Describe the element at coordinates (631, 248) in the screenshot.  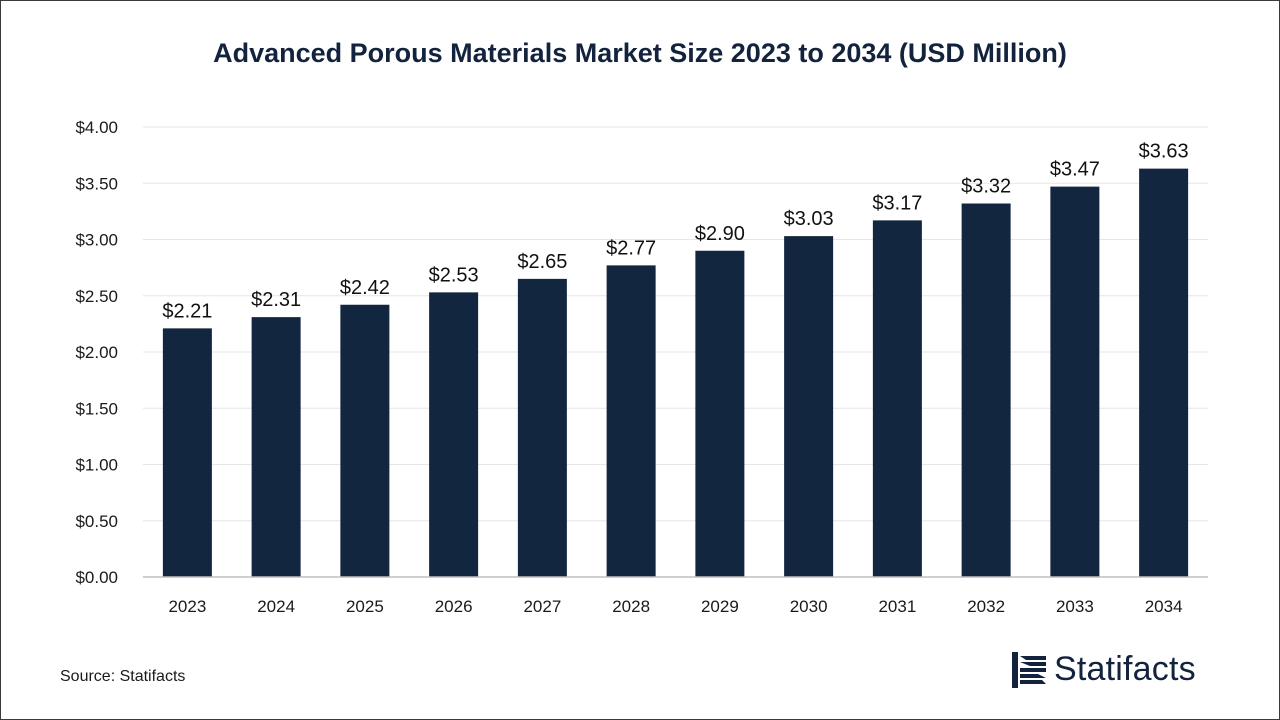
I see `data-label: $2.77` at that location.